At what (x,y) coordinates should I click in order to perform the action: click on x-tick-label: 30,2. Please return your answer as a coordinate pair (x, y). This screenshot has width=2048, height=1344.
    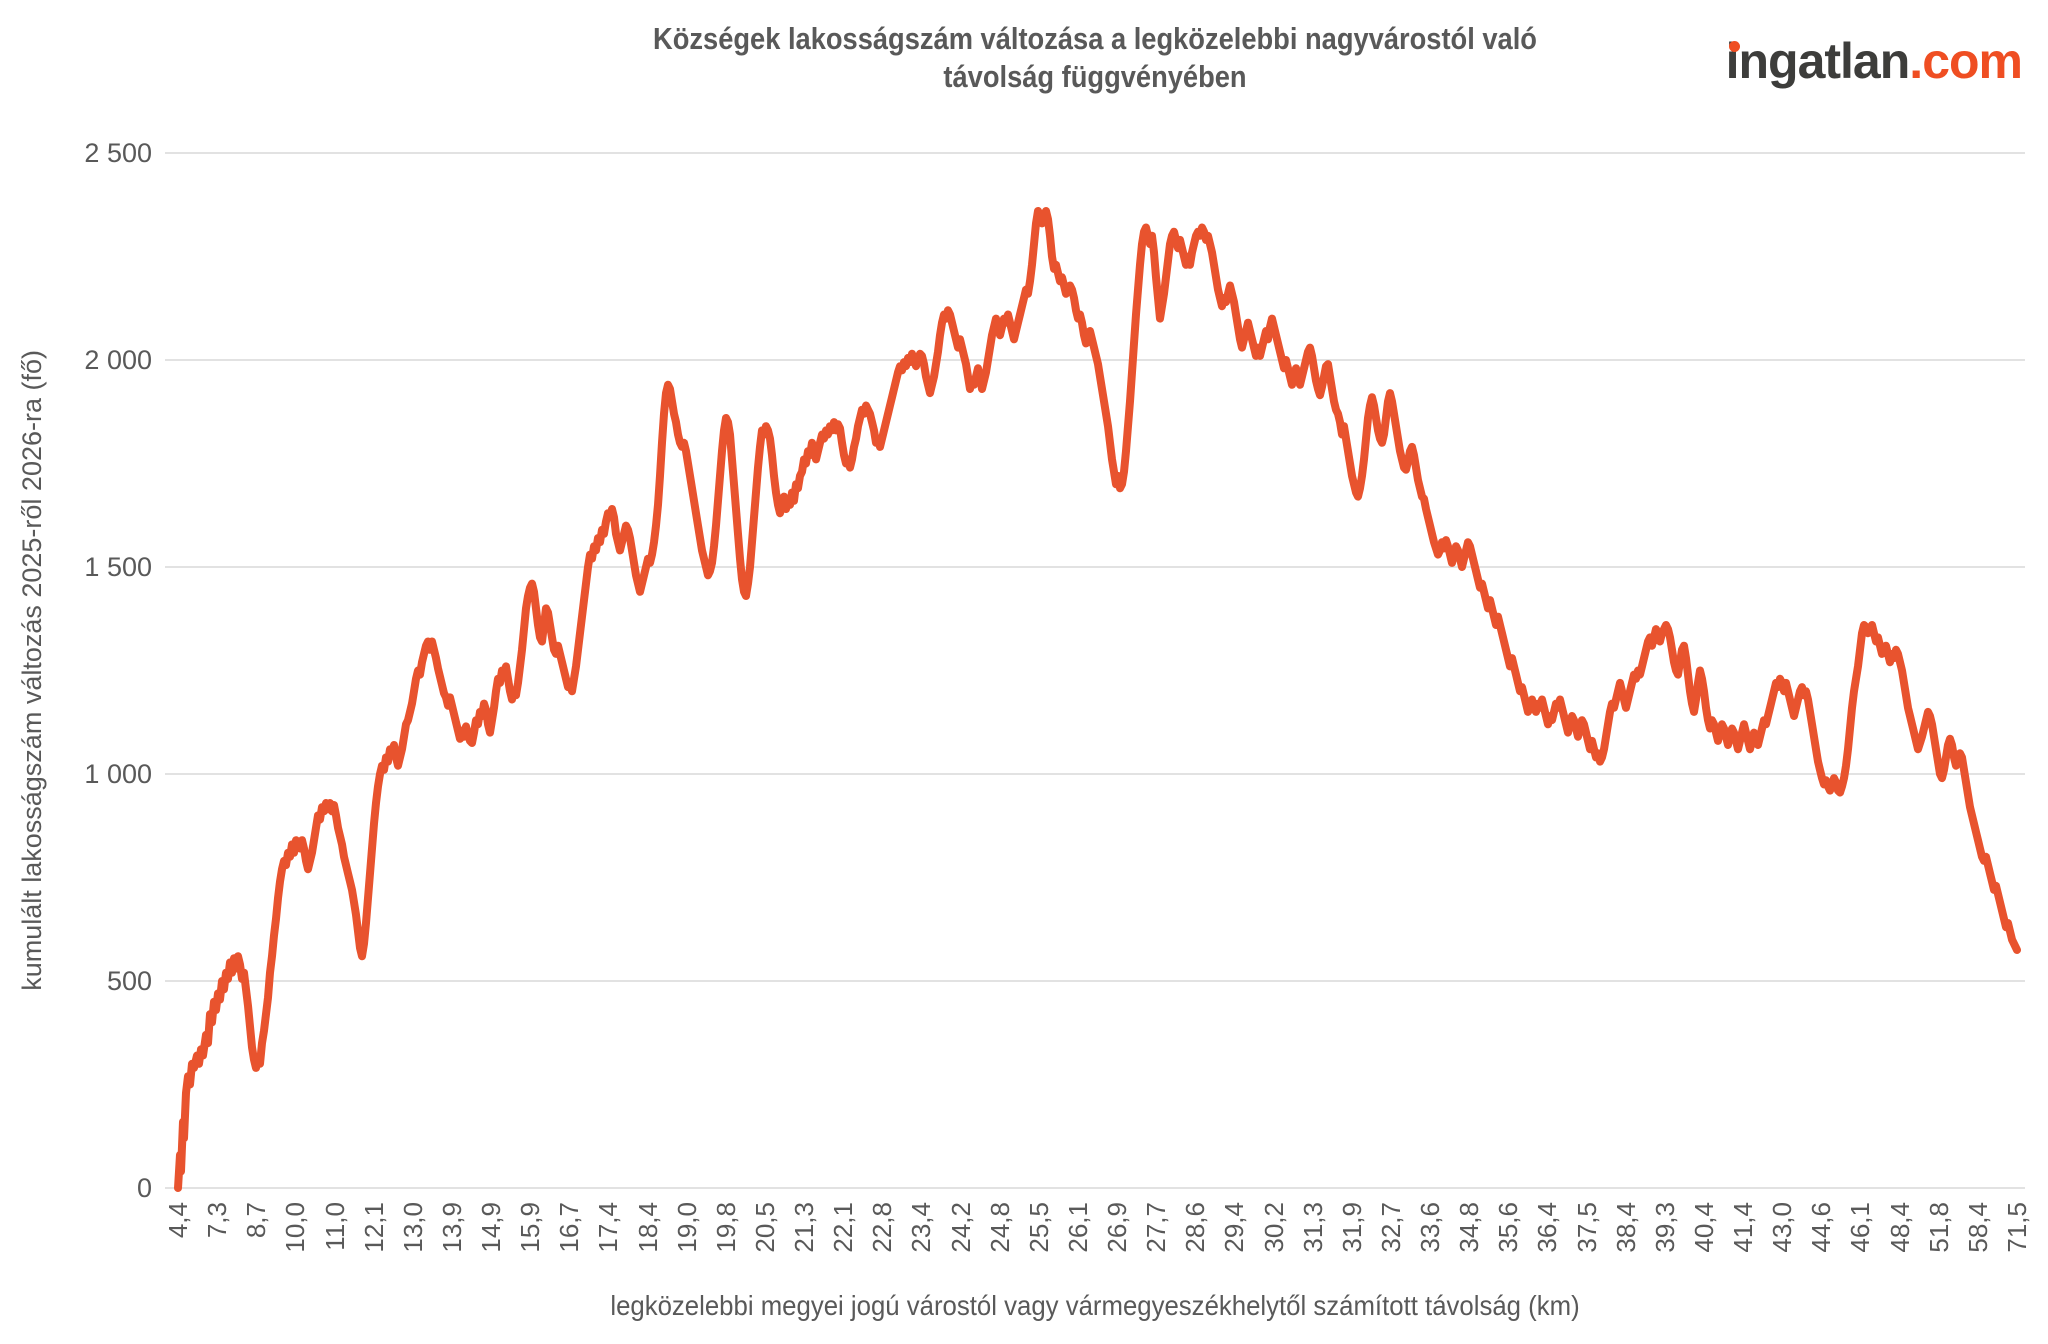
    Looking at the image, I should click on (1273, 1227).